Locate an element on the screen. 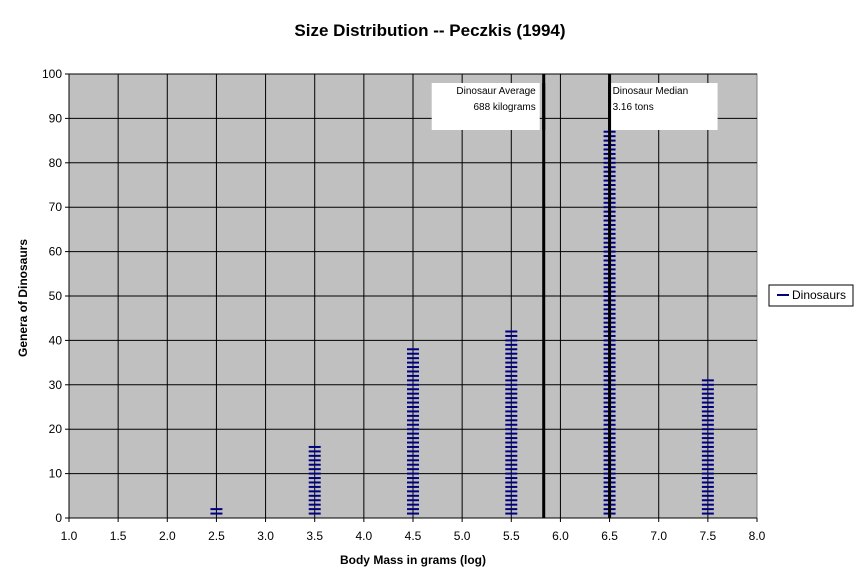 This screenshot has height=580, width=860. x-tick-label: 7.0 is located at coordinates (658, 536).